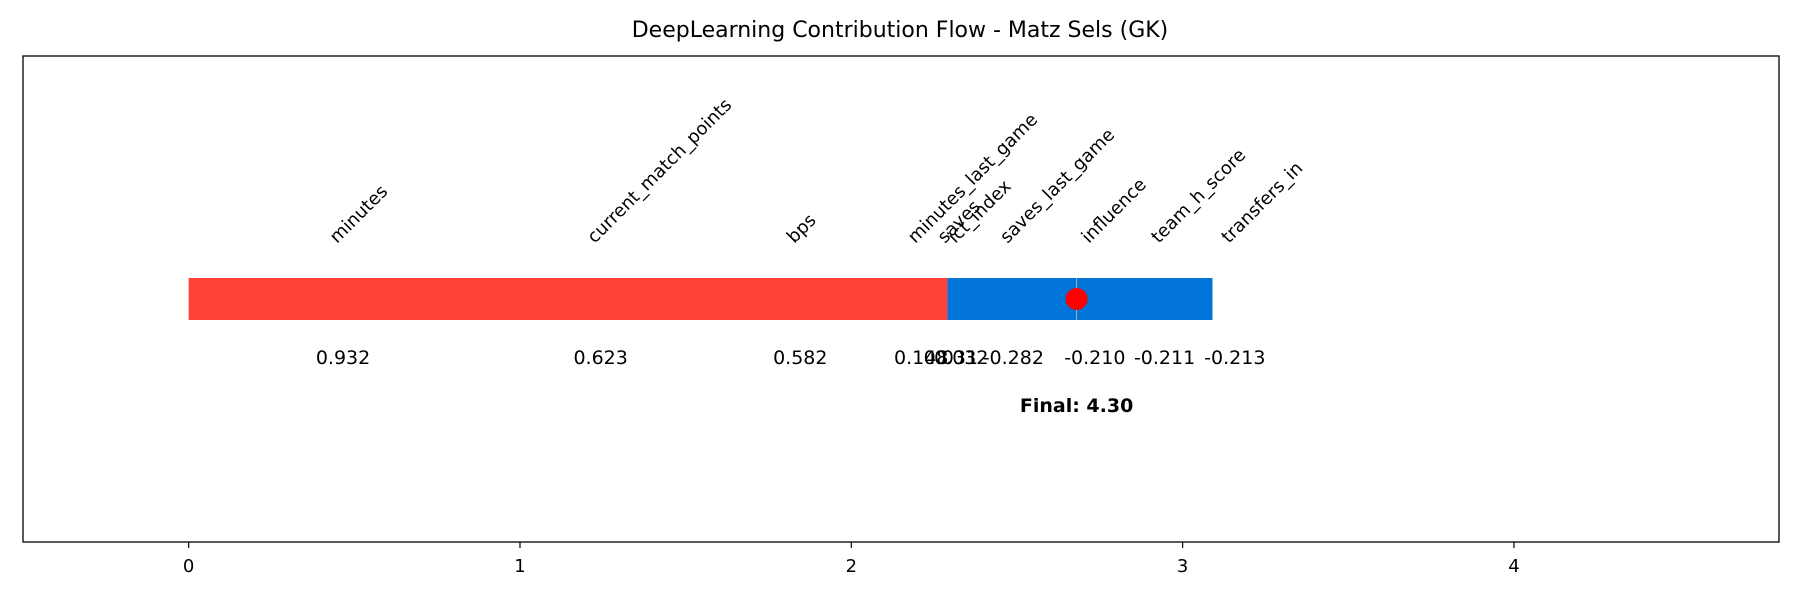  What do you see at coordinates (1513, 566) in the screenshot?
I see `x-tick-label: 4` at bounding box center [1513, 566].